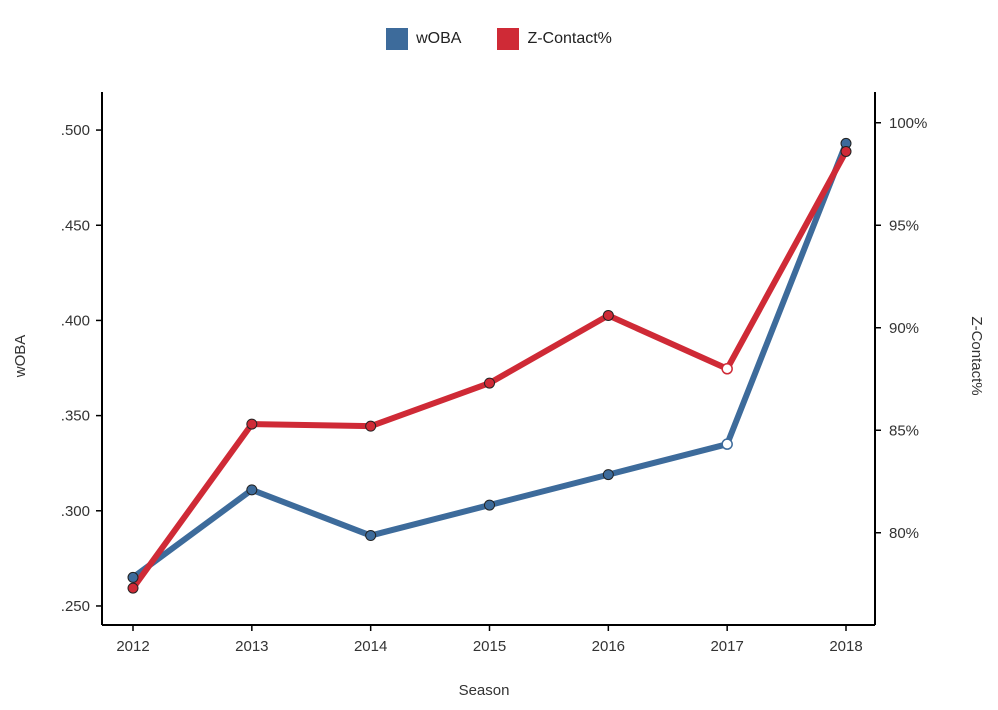 The width and height of the screenshot is (998, 710). What do you see at coordinates (908, 123) in the screenshot?
I see `y2-tick-label: 100%` at bounding box center [908, 123].